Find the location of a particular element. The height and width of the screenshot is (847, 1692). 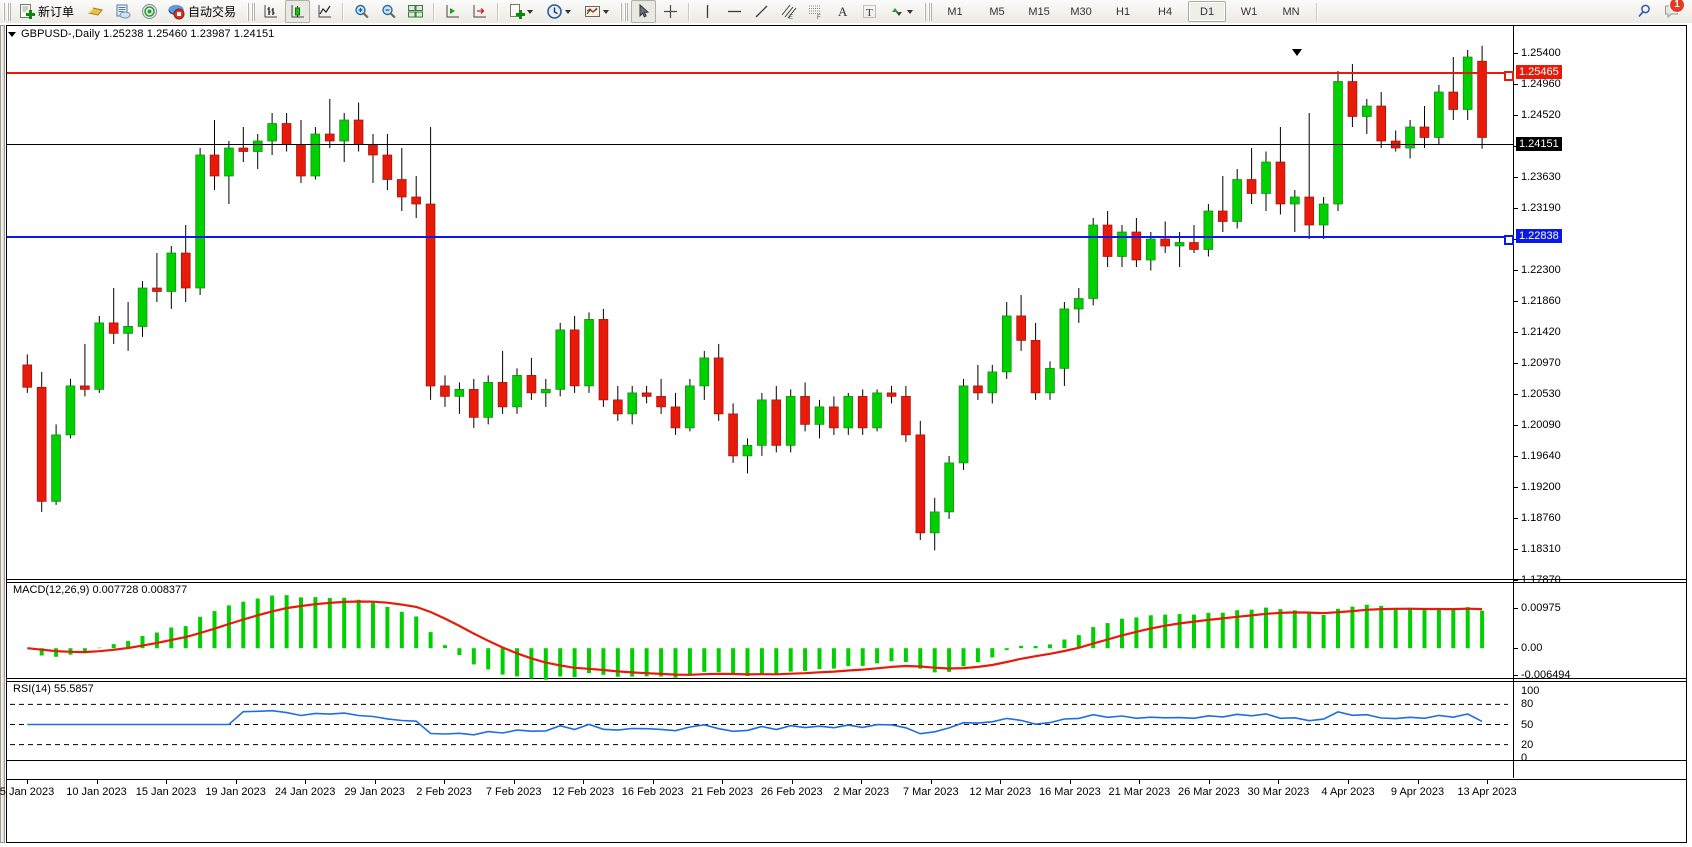

price-axis-label: 1.19640 is located at coordinates (1541, 456).